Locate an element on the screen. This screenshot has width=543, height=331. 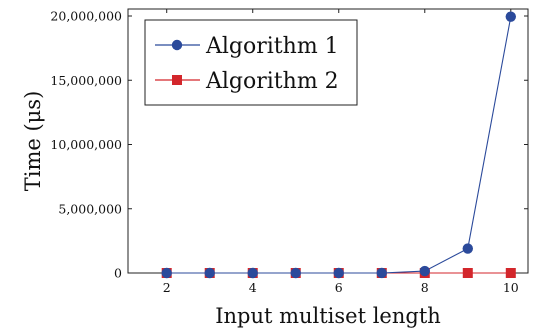
x-axis-title: Input multiset length is located at coordinates (328, 316).